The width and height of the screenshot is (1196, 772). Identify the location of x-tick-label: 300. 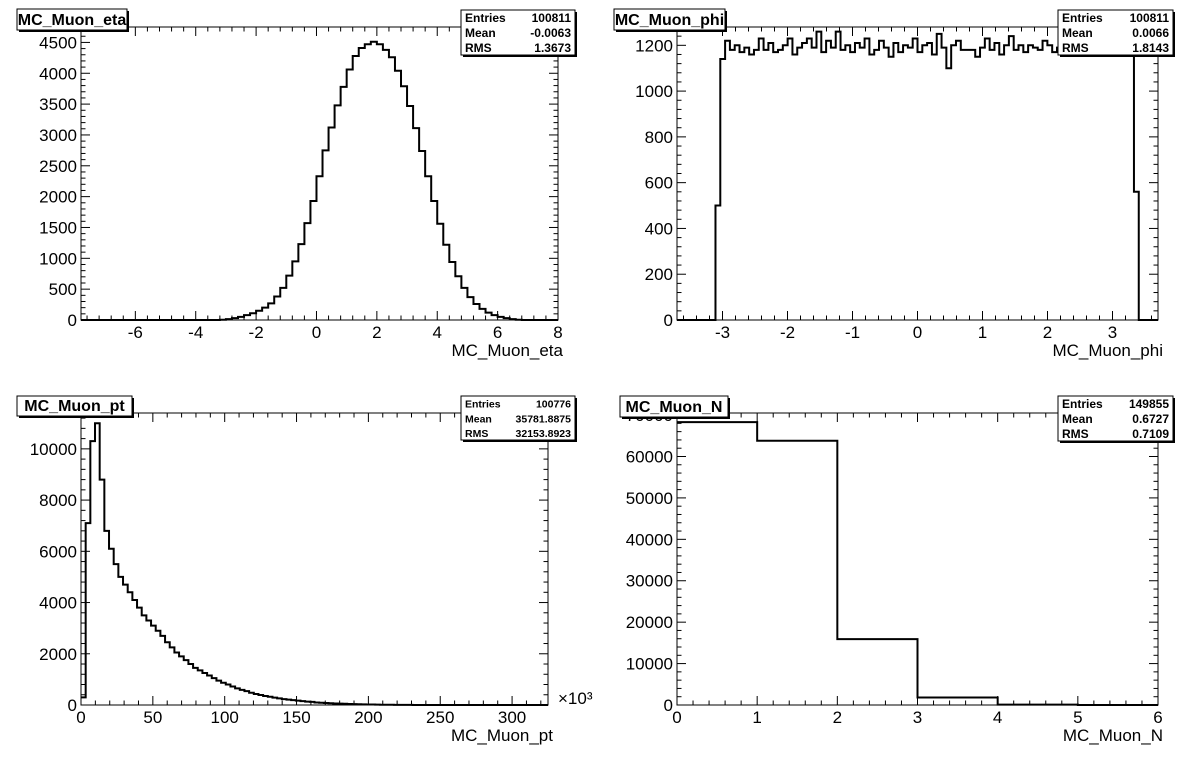
(512, 717).